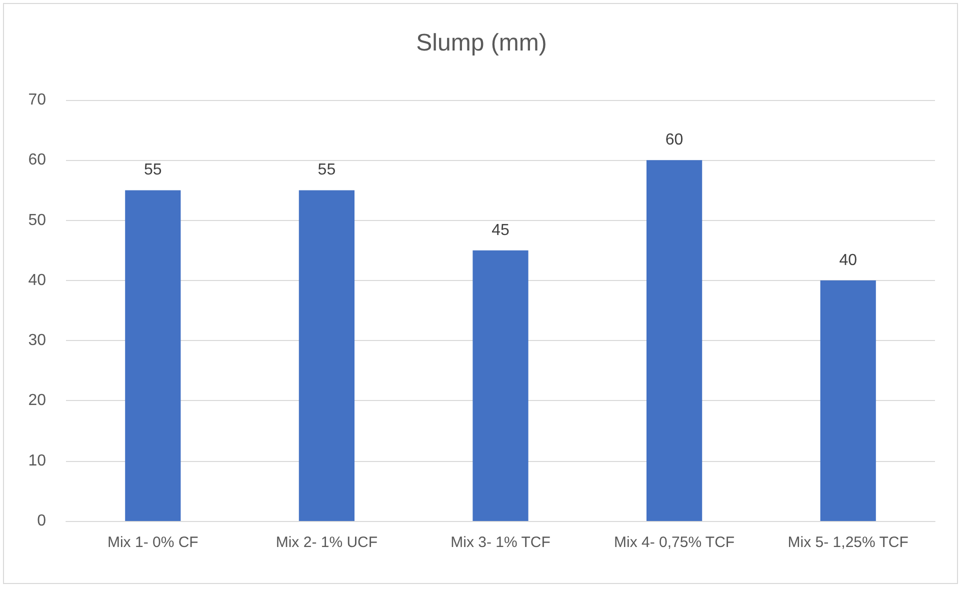  Describe the element at coordinates (674, 140) in the screenshot. I see `data-label: 60` at that location.